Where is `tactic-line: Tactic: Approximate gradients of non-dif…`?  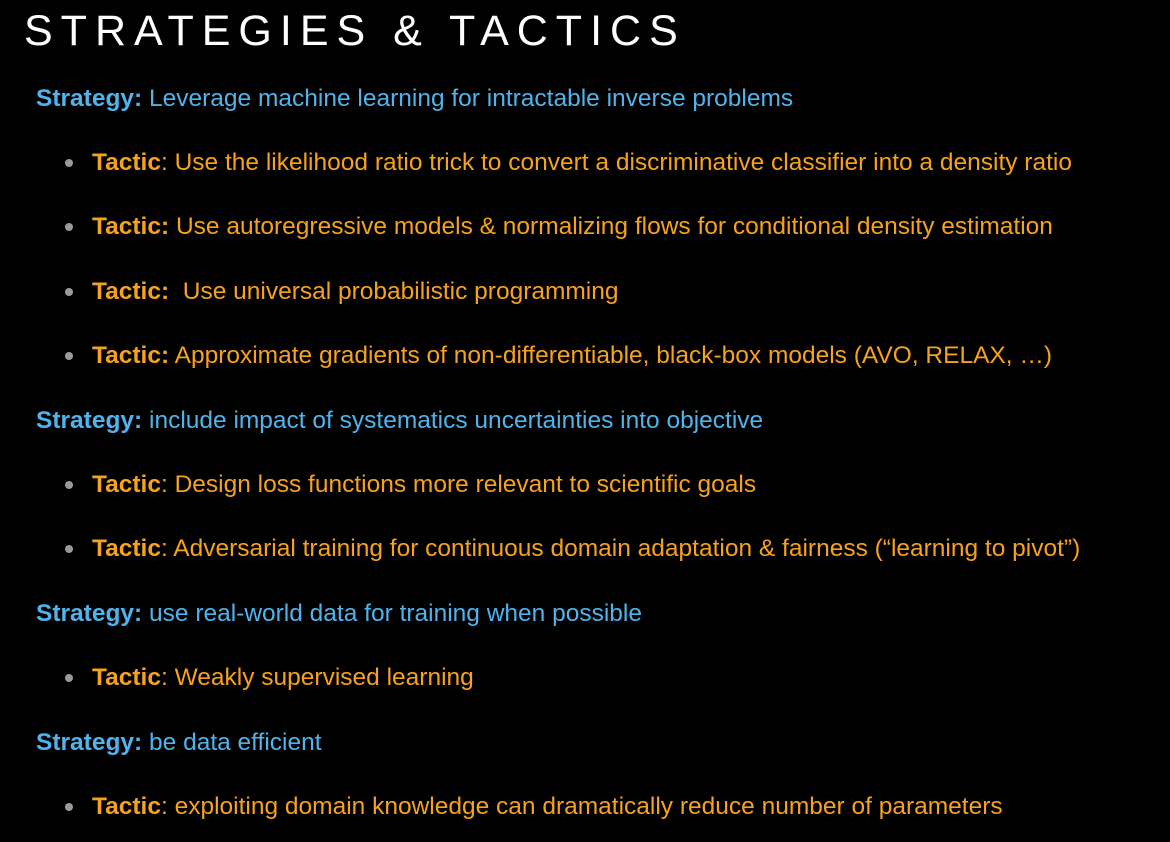 tactic-line: Tactic: Approximate gradients of non-dif… is located at coordinates (559, 356).